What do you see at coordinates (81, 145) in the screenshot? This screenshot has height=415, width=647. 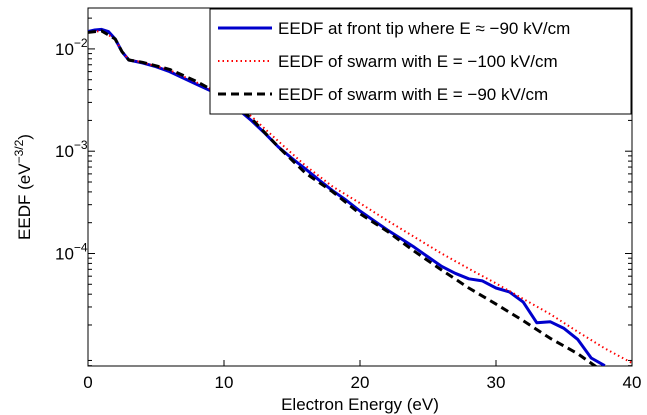 I see `y-tick-exponent: −3` at bounding box center [81, 145].